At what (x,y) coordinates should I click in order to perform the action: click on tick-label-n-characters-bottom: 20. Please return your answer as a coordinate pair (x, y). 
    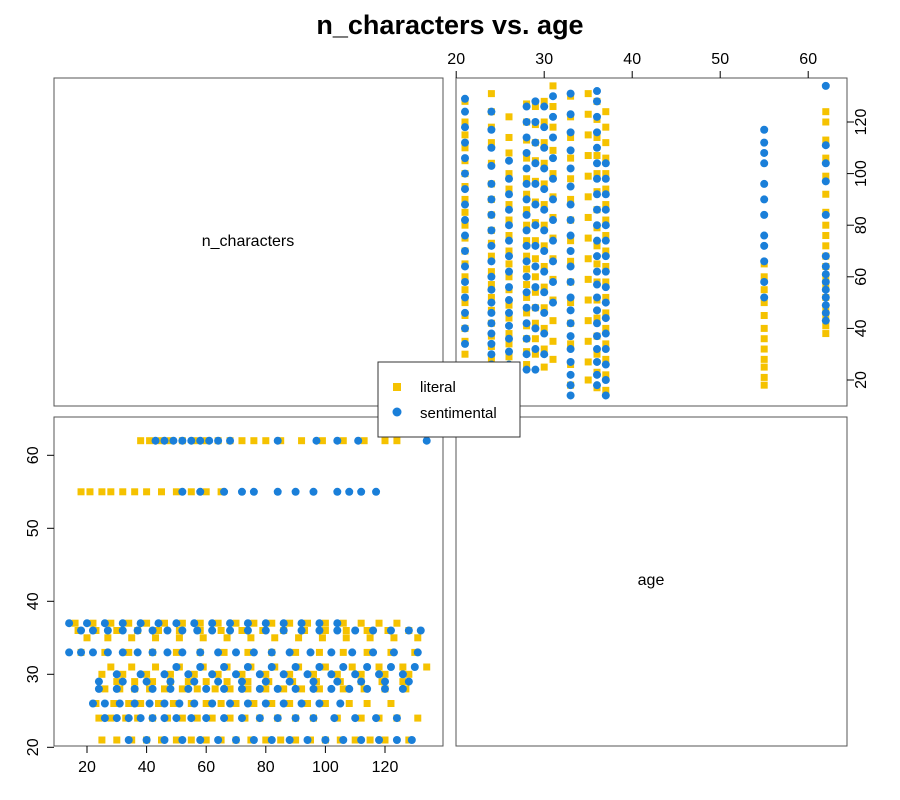
    Looking at the image, I should click on (87, 767).